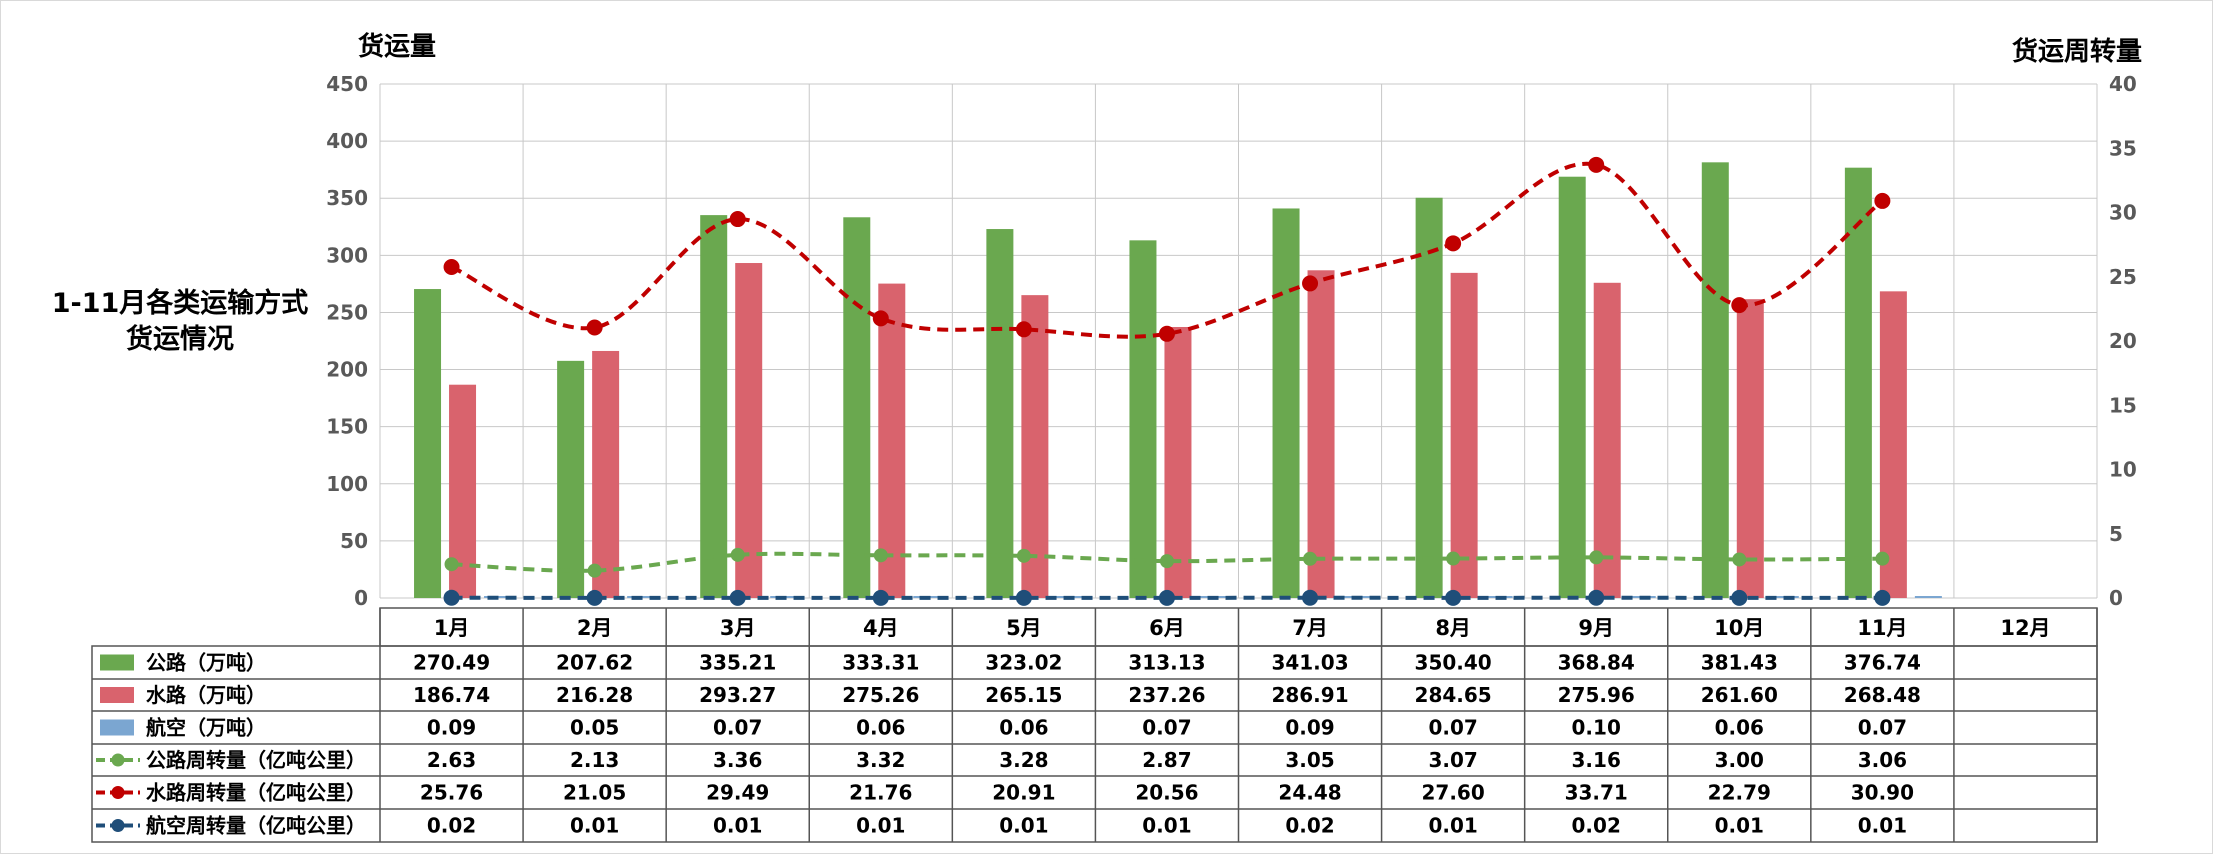 The image size is (2213, 854). What do you see at coordinates (880, 663) in the screenshot?
I see `data-table-cell: 333.31` at bounding box center [880, 663].